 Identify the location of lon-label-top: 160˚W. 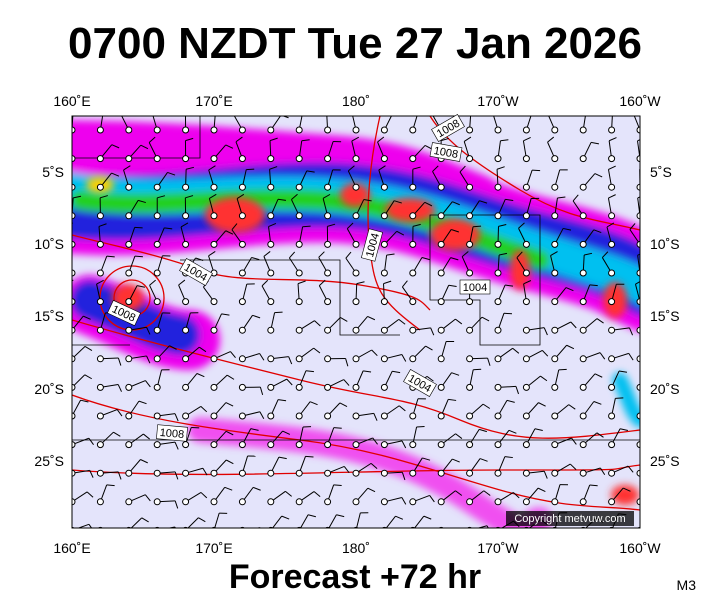
(640, 101).